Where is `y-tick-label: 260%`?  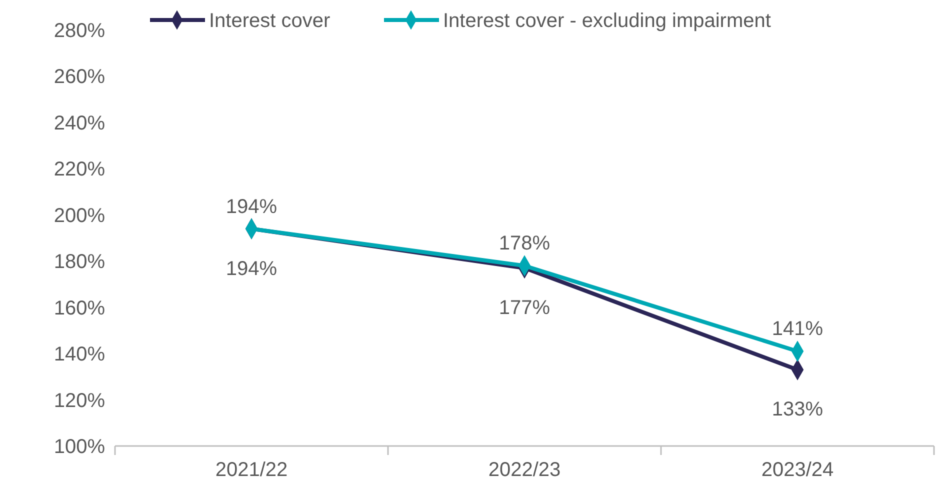 y-tick-label: 260% is located at coordinates (80, 77).